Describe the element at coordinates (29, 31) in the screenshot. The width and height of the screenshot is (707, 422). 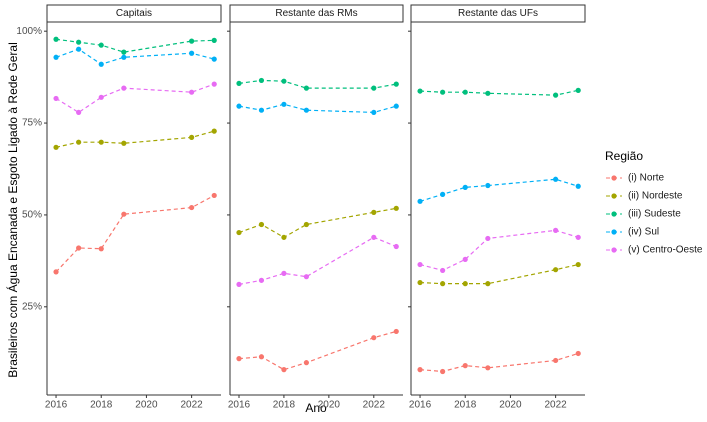
I see `y-tick-label: 100%` at that location.